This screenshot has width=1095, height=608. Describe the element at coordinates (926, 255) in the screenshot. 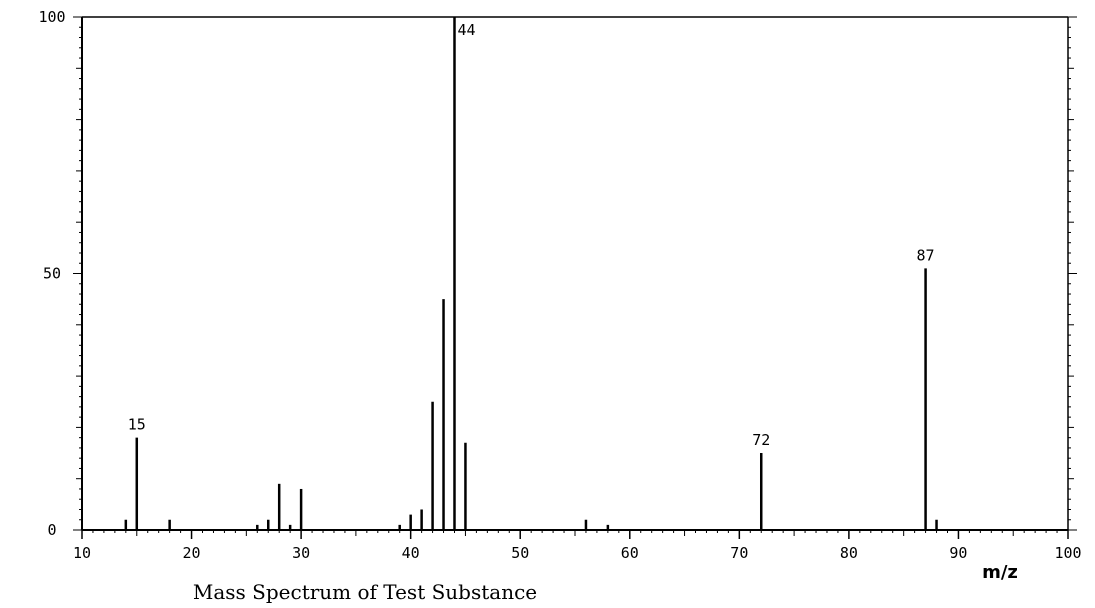

I see `peak-label: 87` at that location.